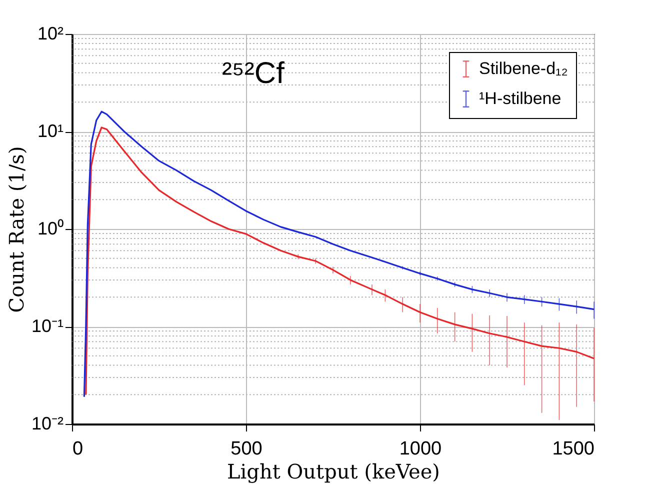  I want to click on x-axis-title: Light Output (keVee), so click(333, 472).